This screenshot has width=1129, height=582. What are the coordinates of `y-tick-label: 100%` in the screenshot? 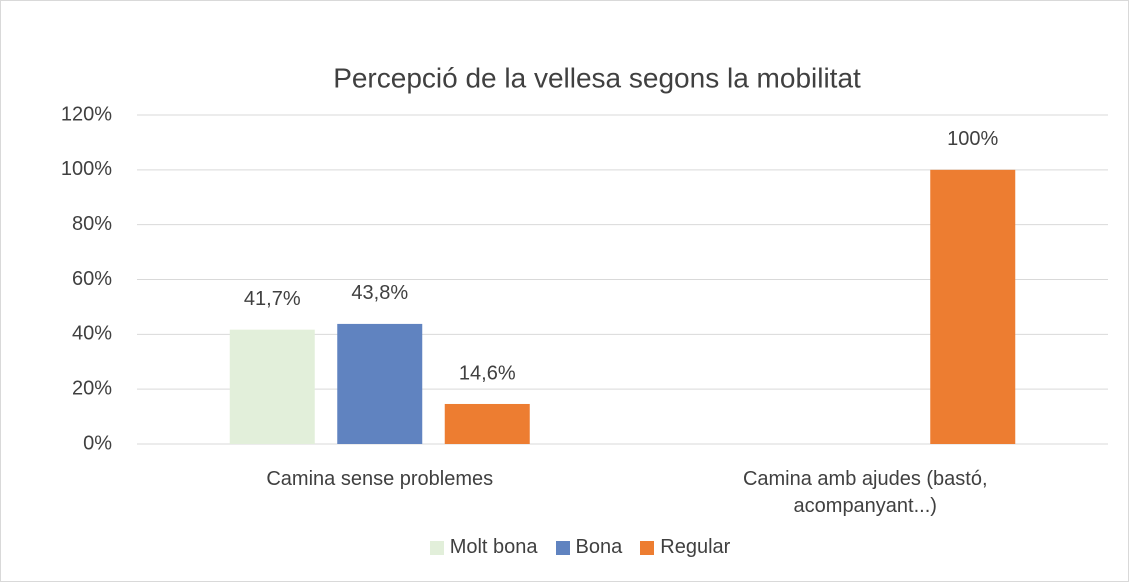 It's located at (86, 169).